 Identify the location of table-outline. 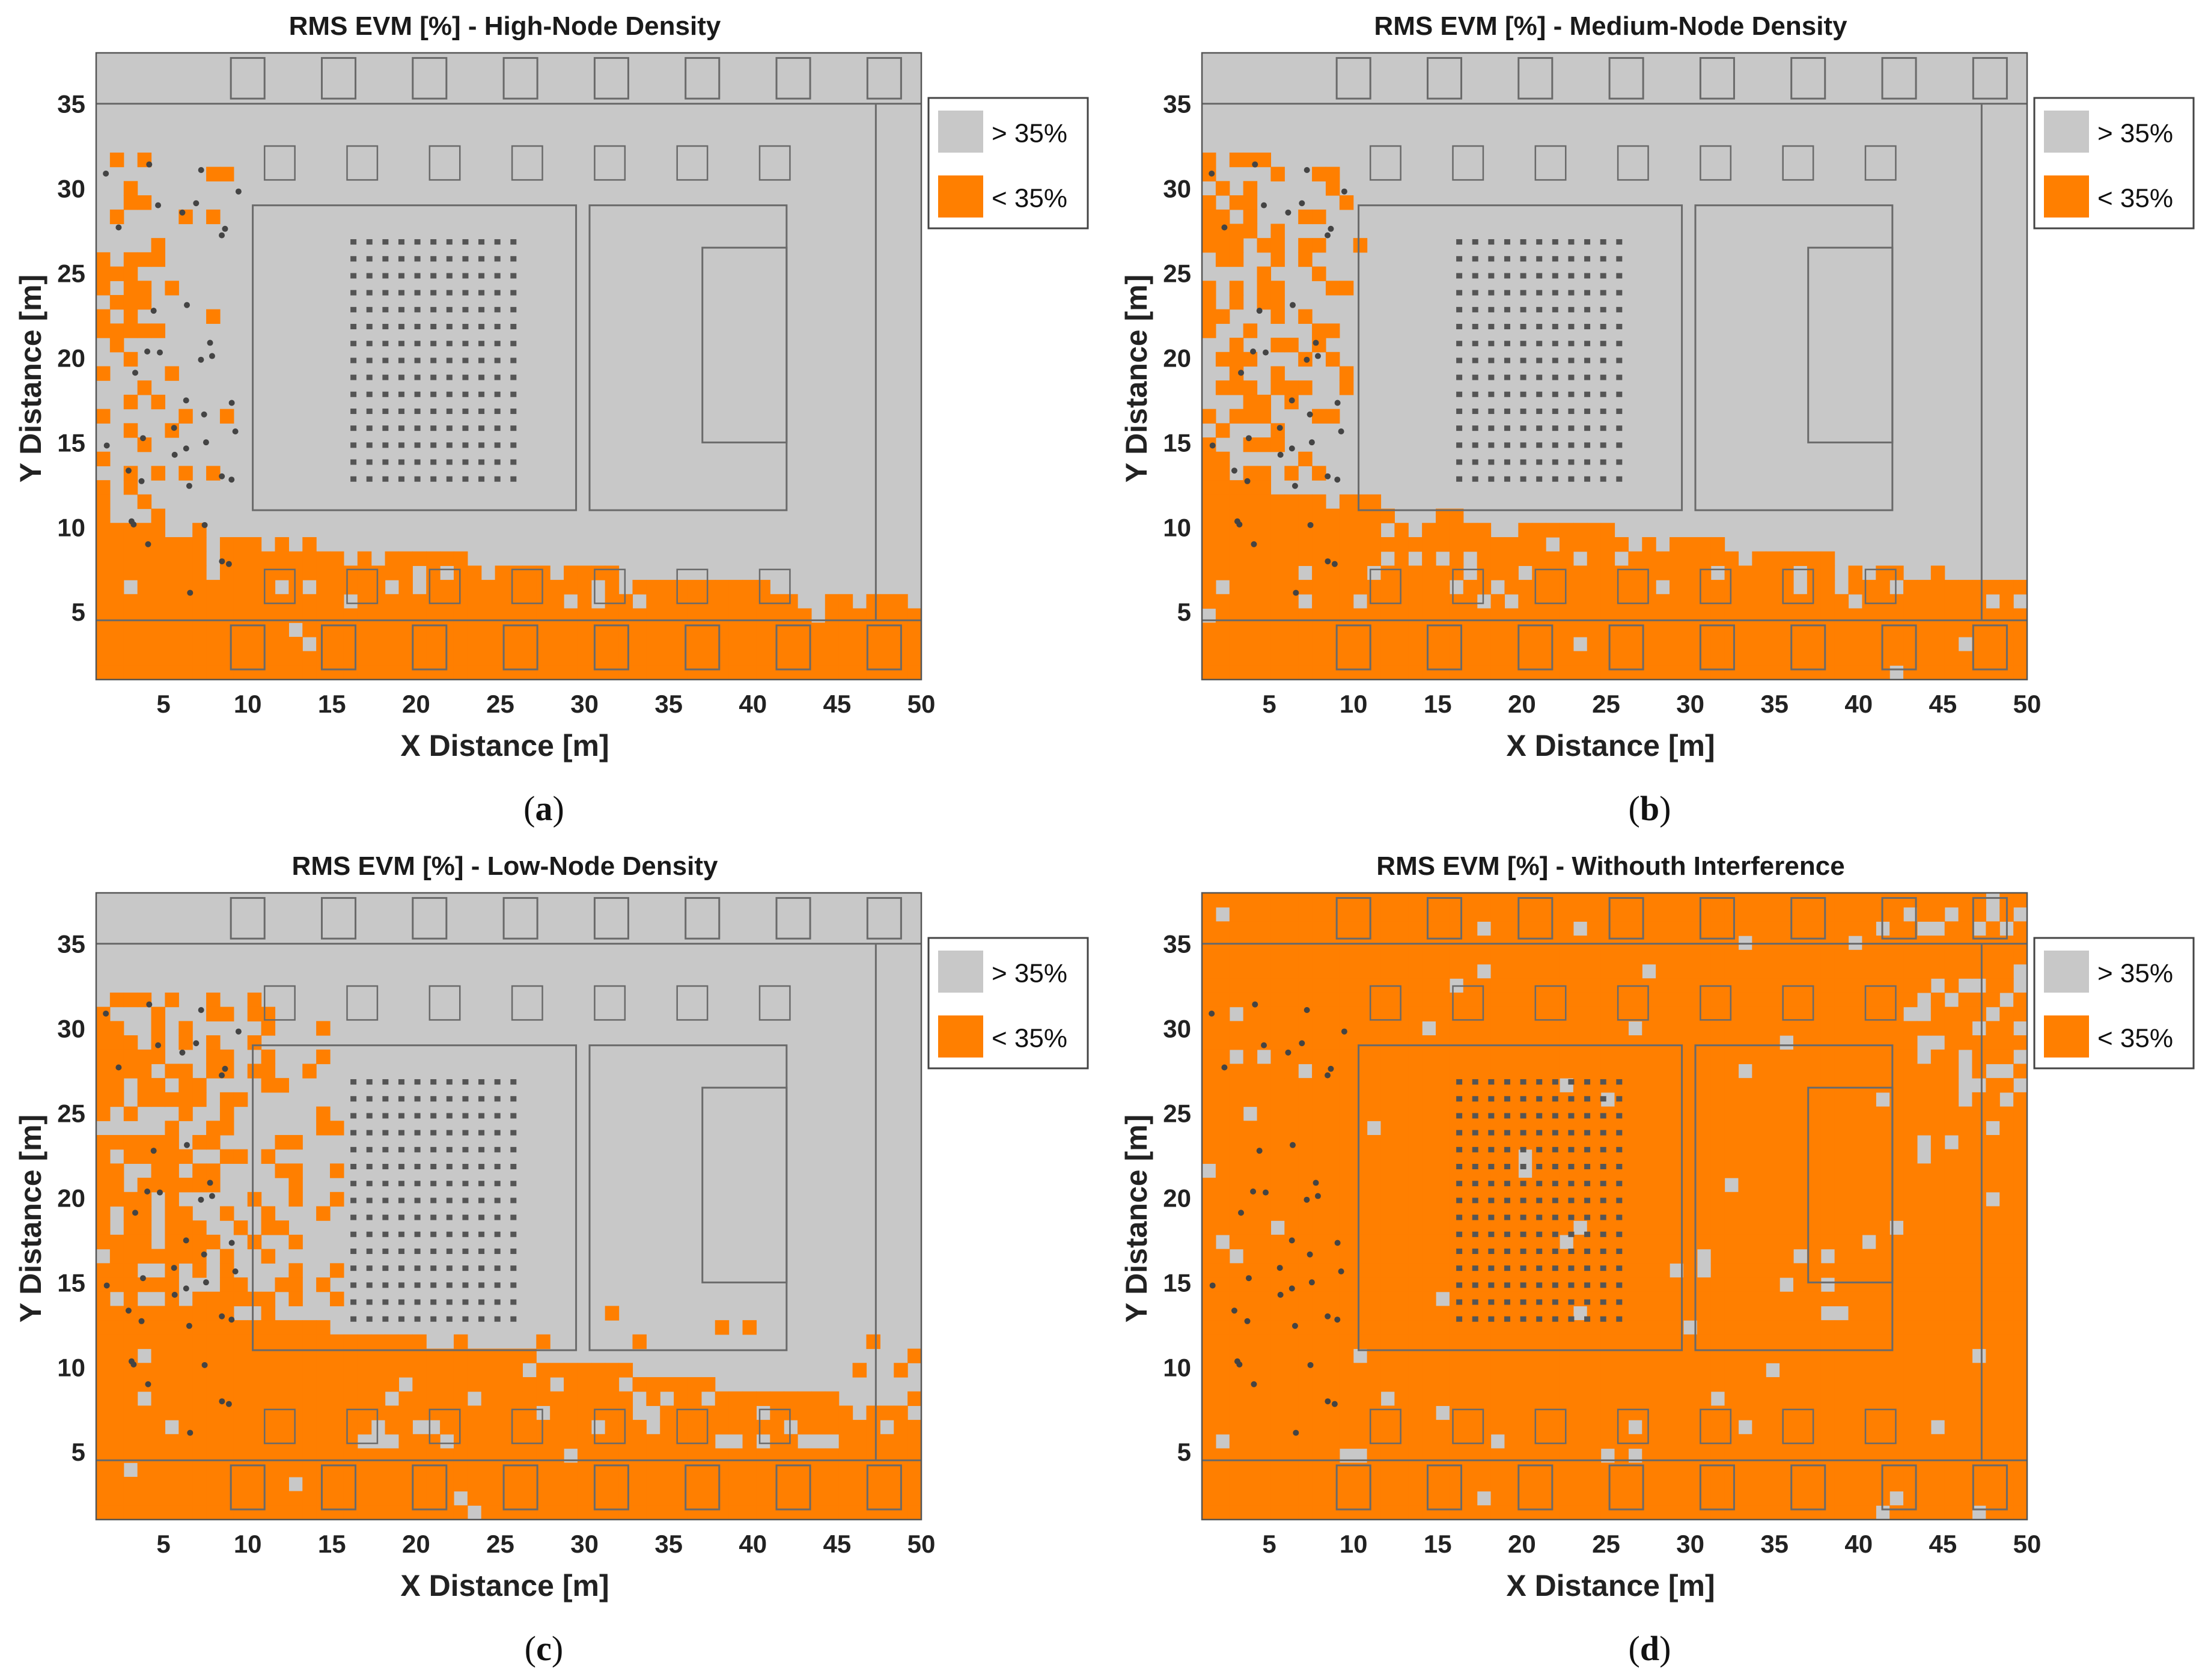
(775, 163).